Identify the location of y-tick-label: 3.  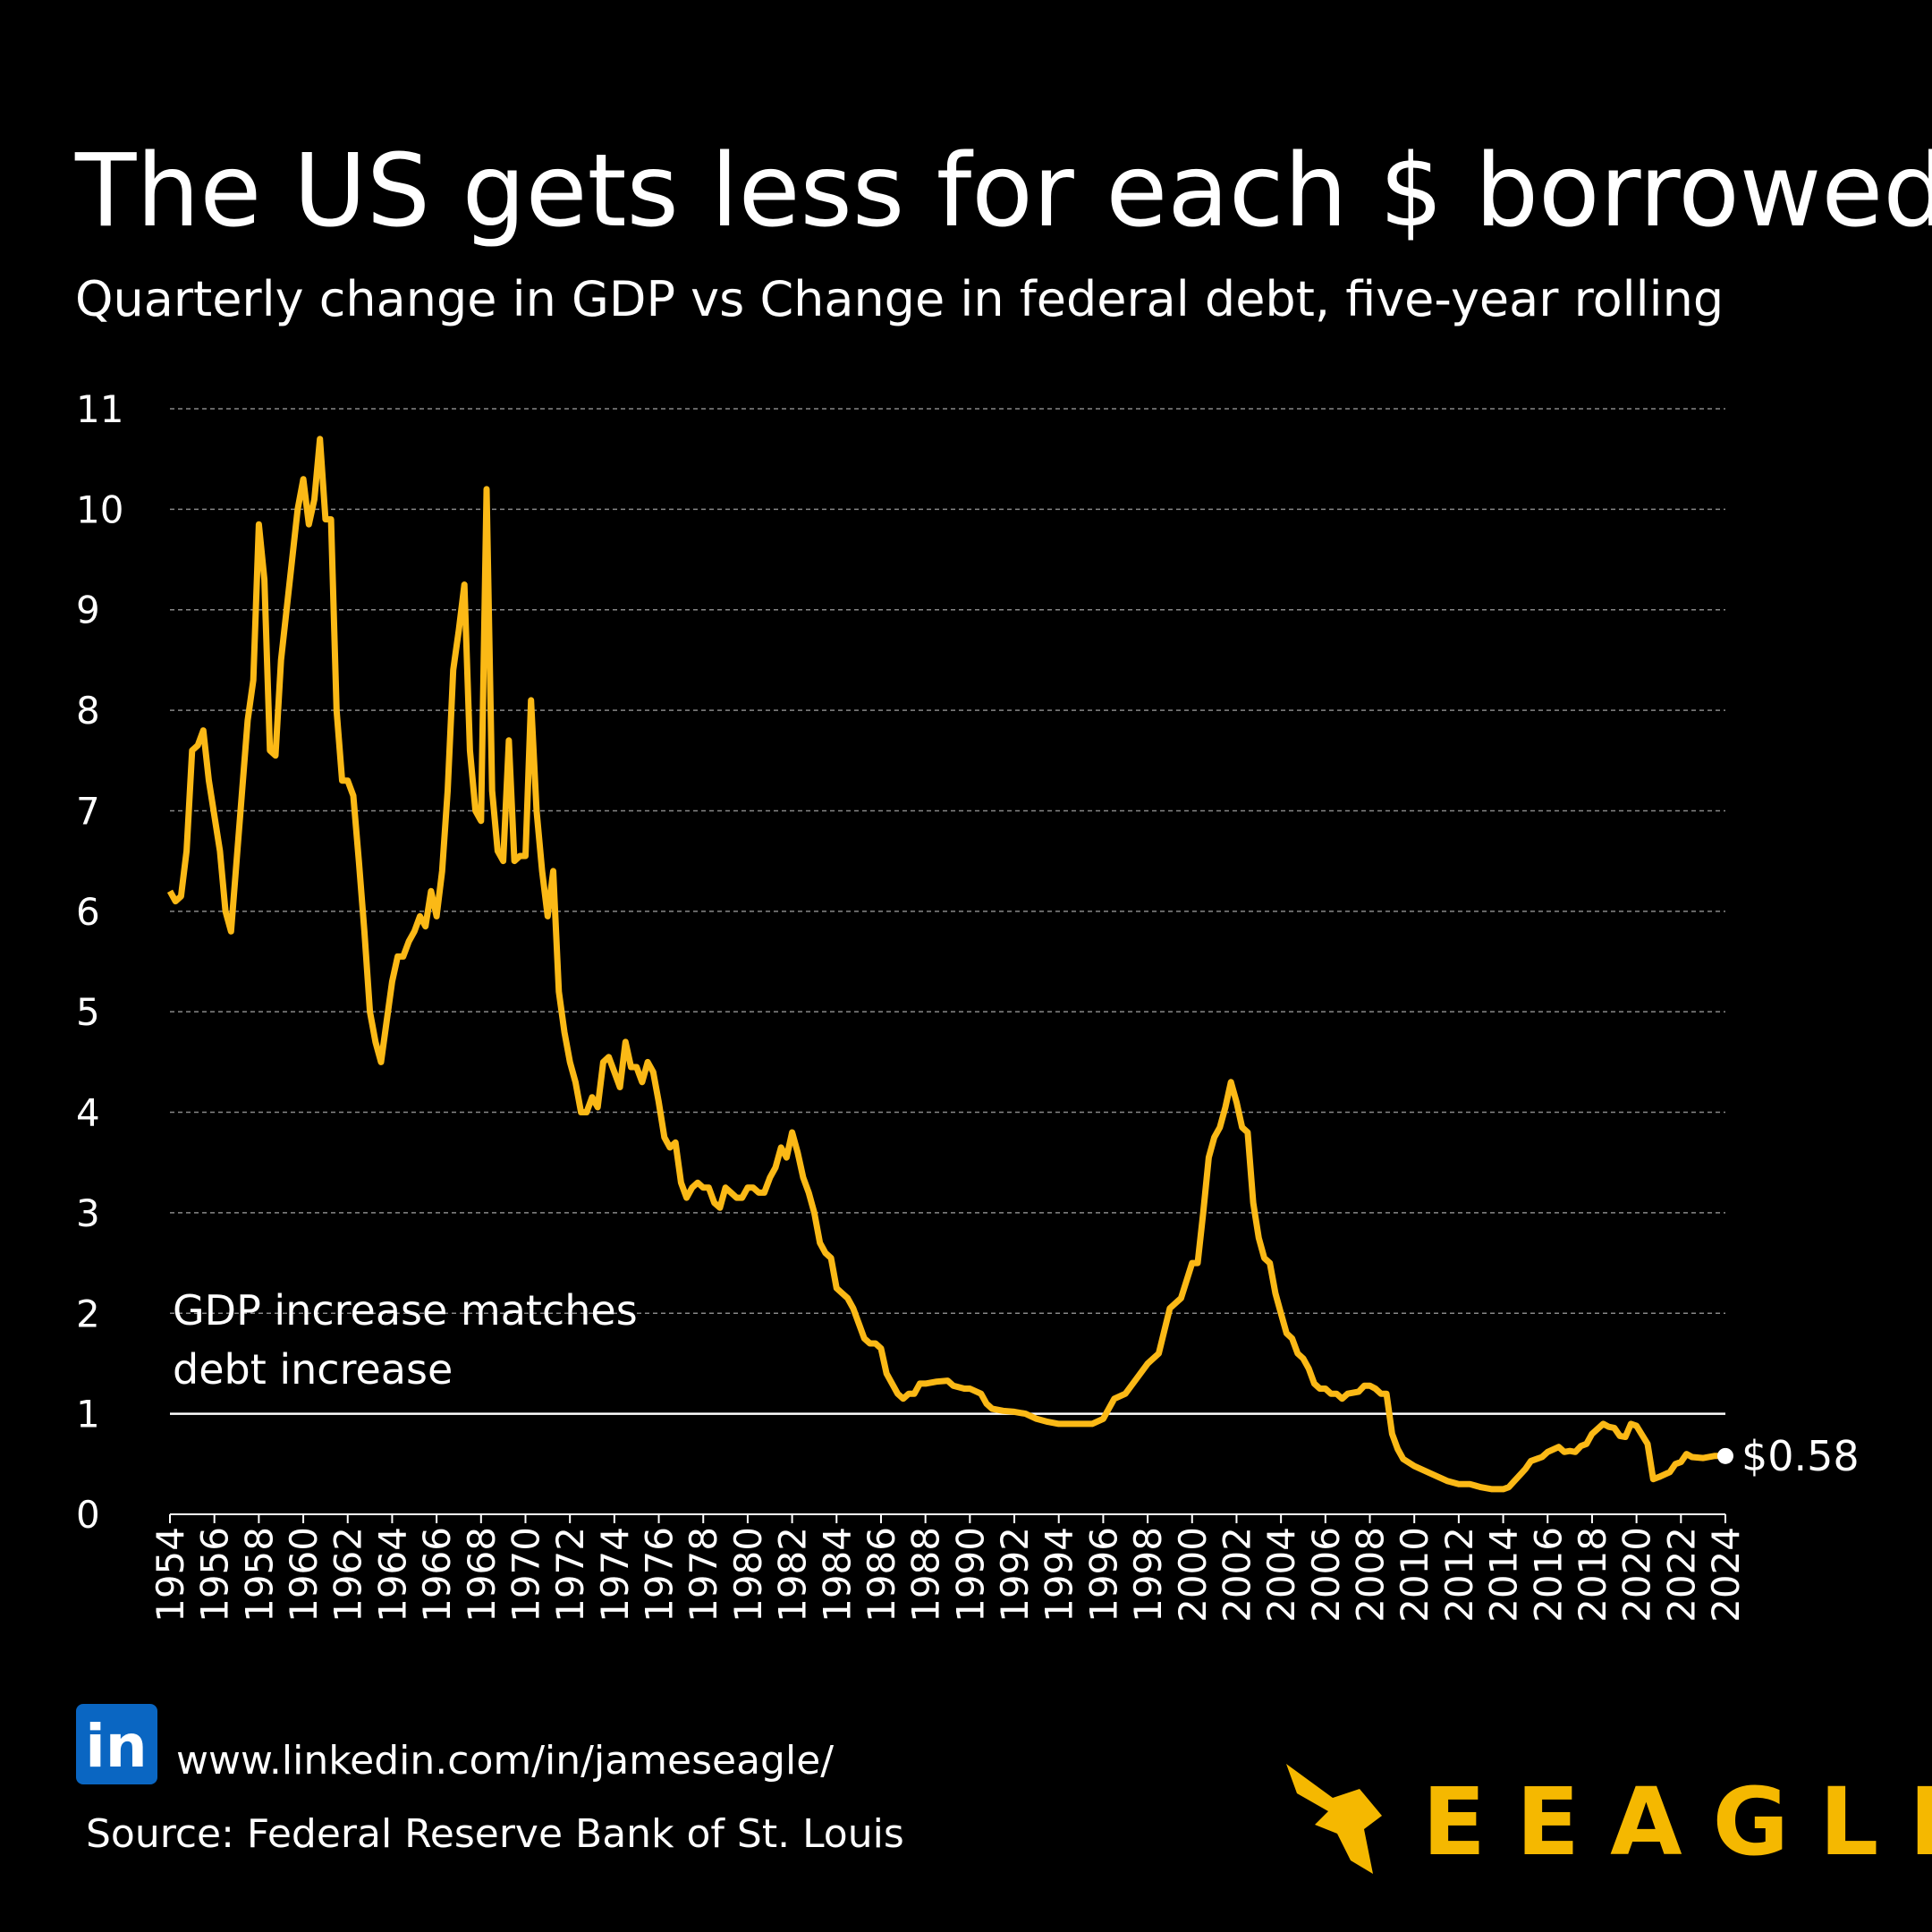
(88, 1213).